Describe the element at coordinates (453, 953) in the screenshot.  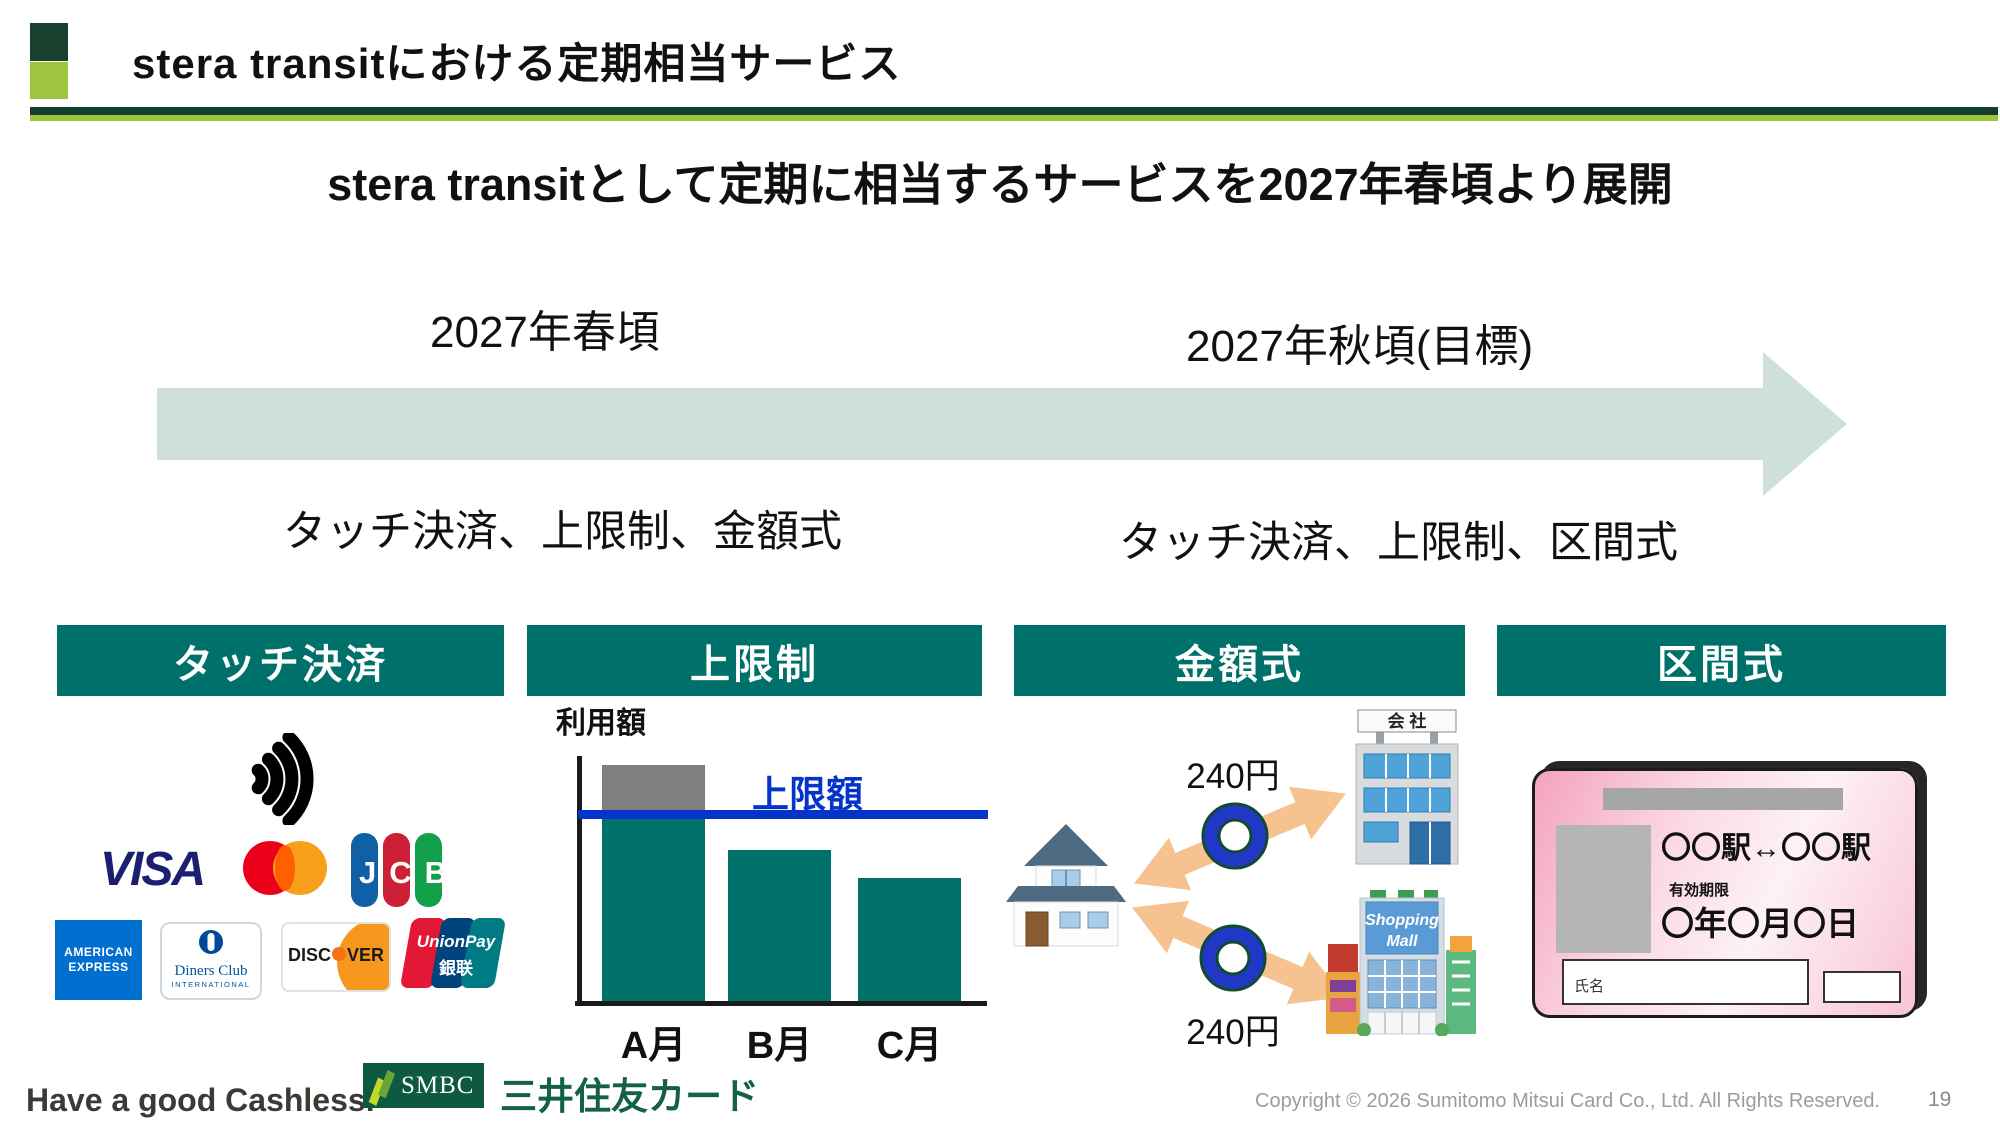
I see `unionpay-logo: UnionPay 銀联` at that location.